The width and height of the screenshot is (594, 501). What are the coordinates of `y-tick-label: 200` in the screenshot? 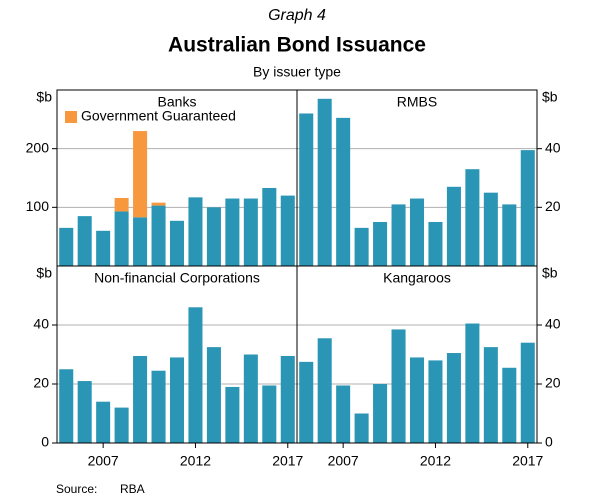 It's located at (38, 147).